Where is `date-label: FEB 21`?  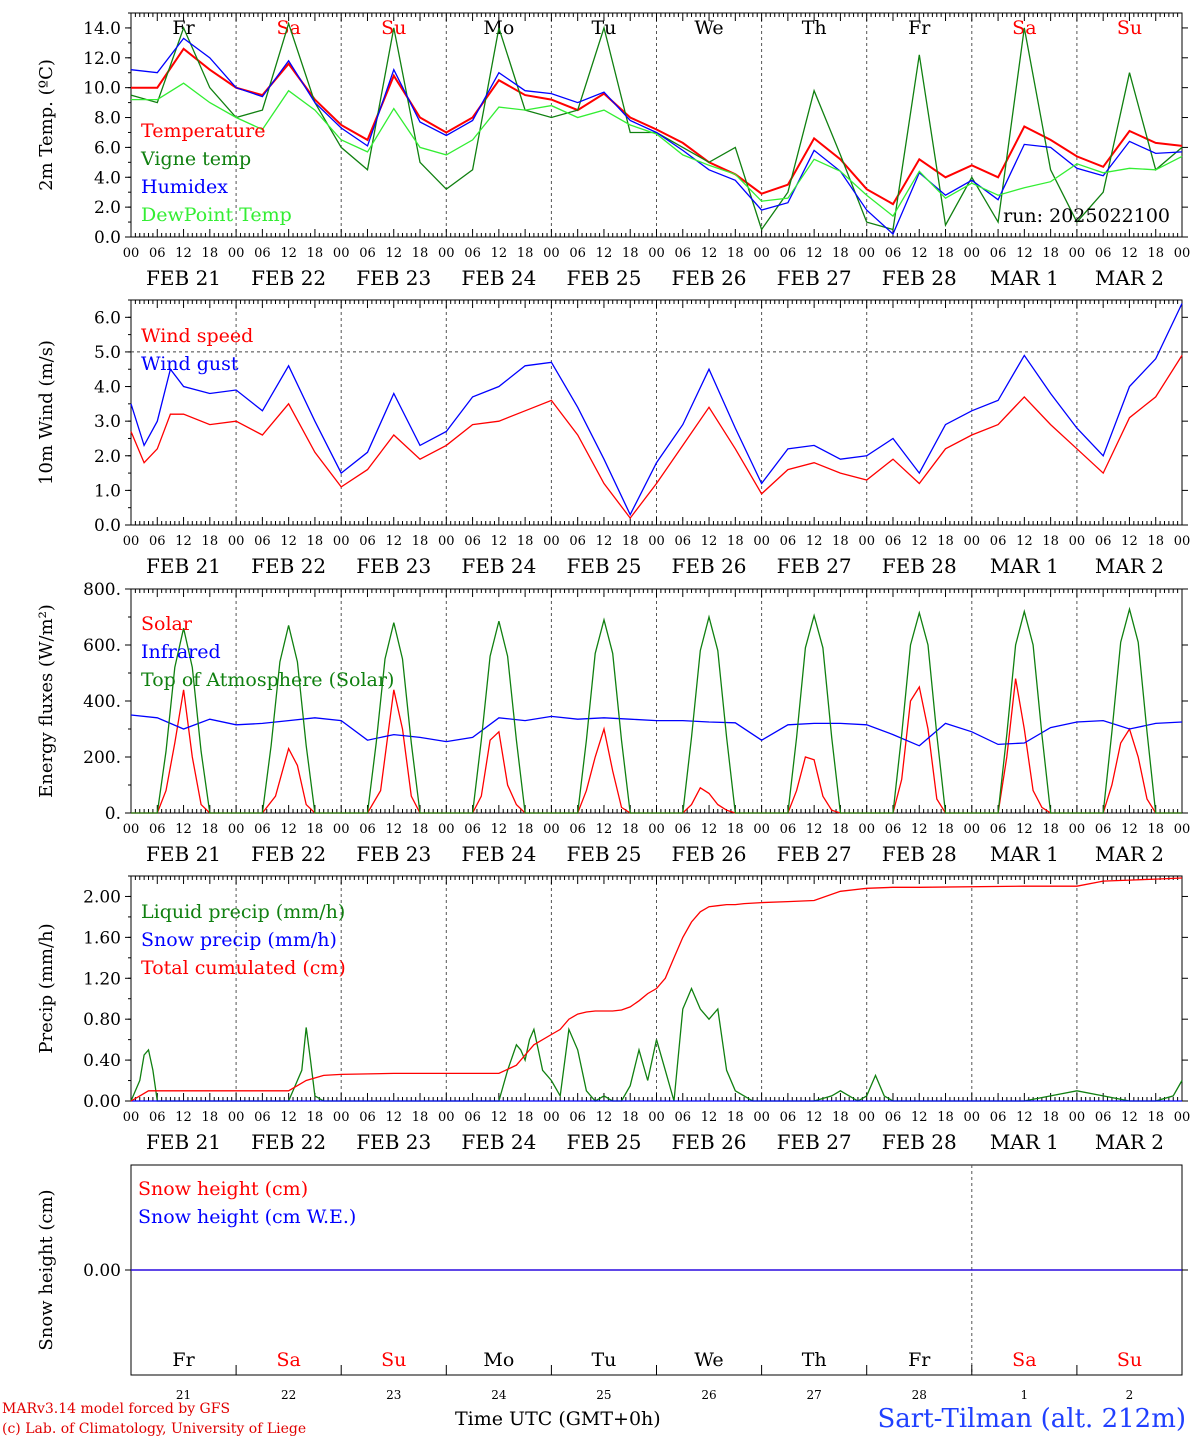
date-label: FEB 21 is located at coordinates (183, 566).